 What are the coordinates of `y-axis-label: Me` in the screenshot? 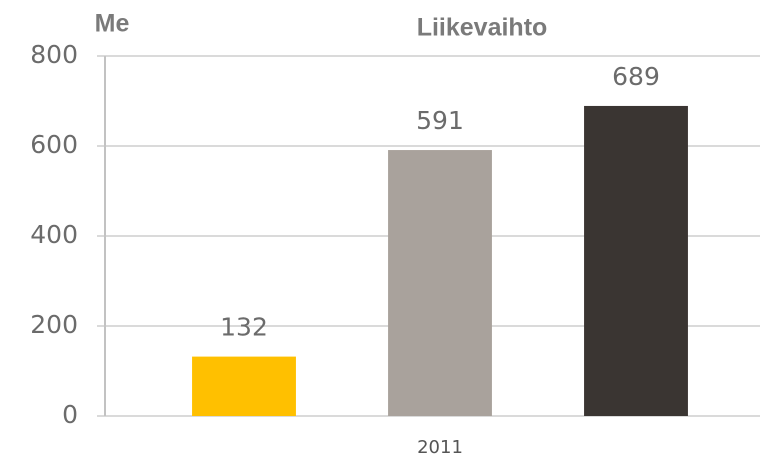 It's located at (112, 24).